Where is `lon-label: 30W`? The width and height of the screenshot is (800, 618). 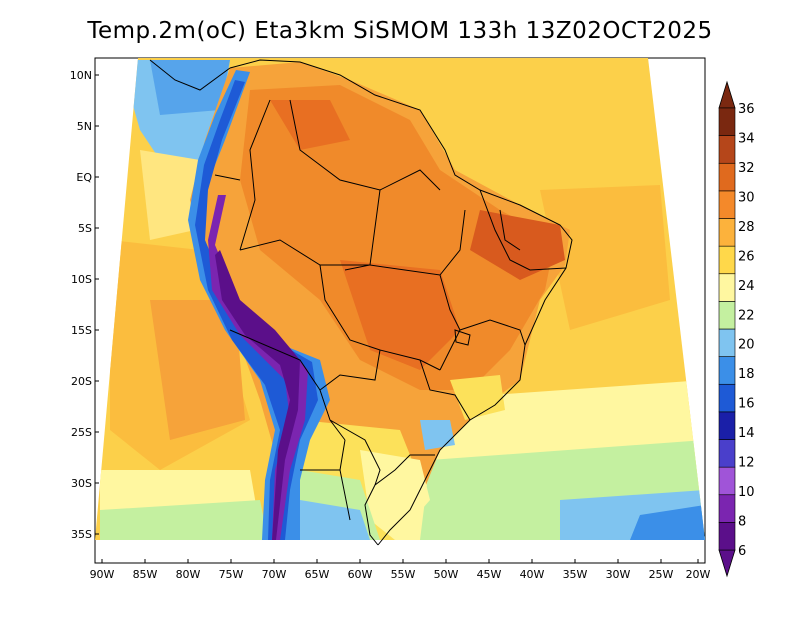 lon-label: 30W is located at coordinates (618, 574).